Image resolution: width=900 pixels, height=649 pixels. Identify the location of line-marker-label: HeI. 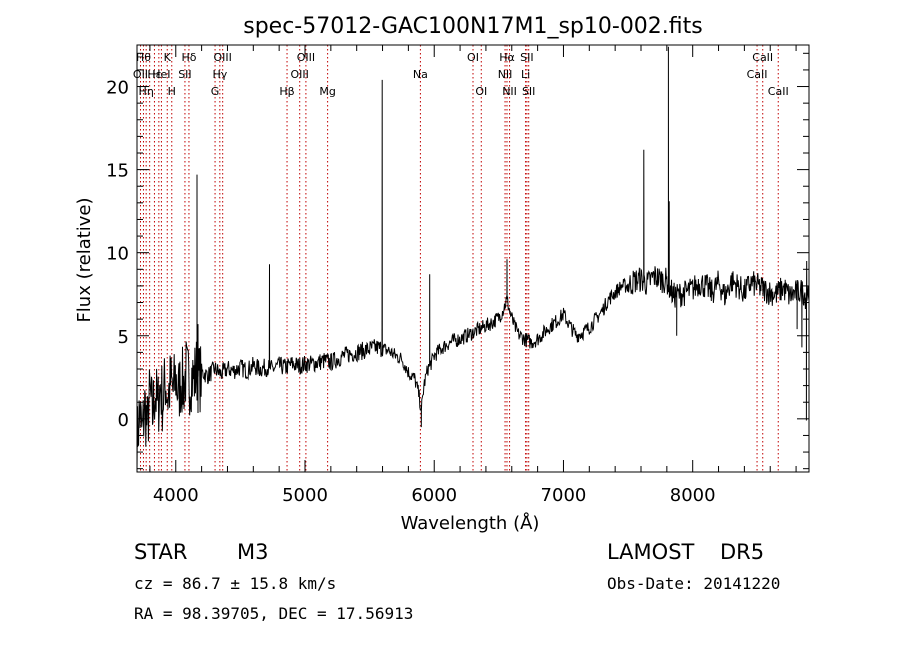
(161, 74).